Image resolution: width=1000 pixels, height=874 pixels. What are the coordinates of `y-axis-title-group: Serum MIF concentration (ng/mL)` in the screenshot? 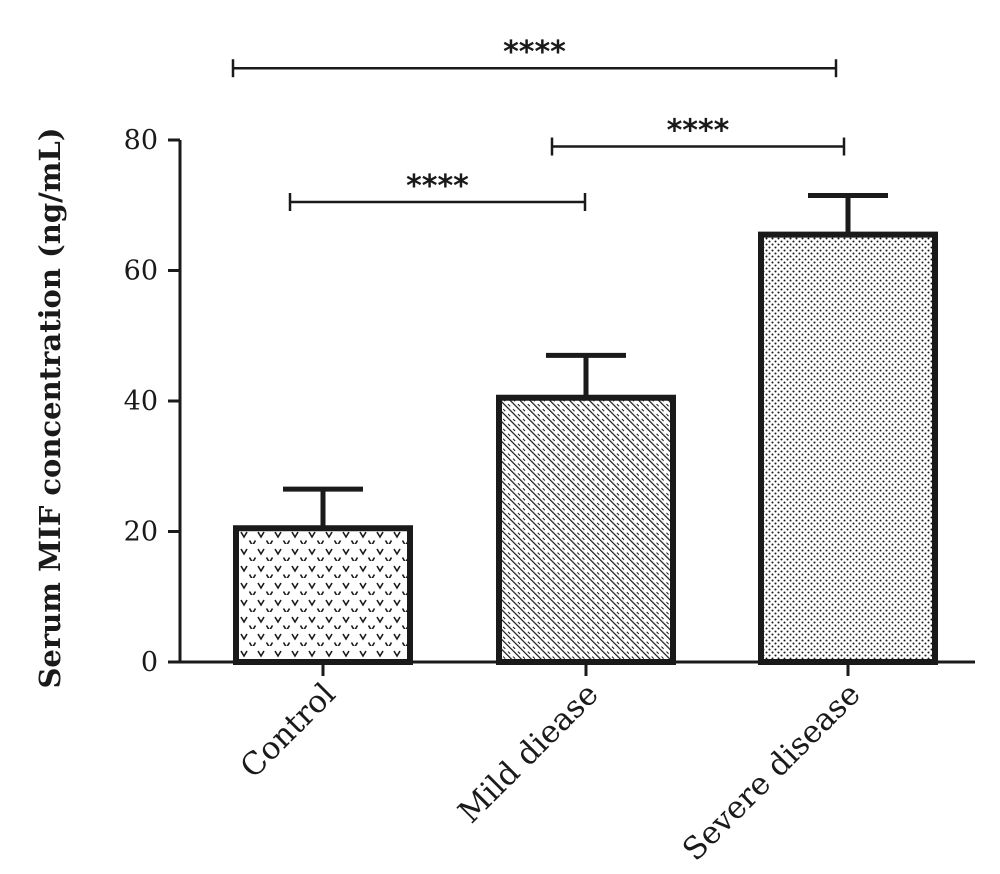 It's located at (50, 407).